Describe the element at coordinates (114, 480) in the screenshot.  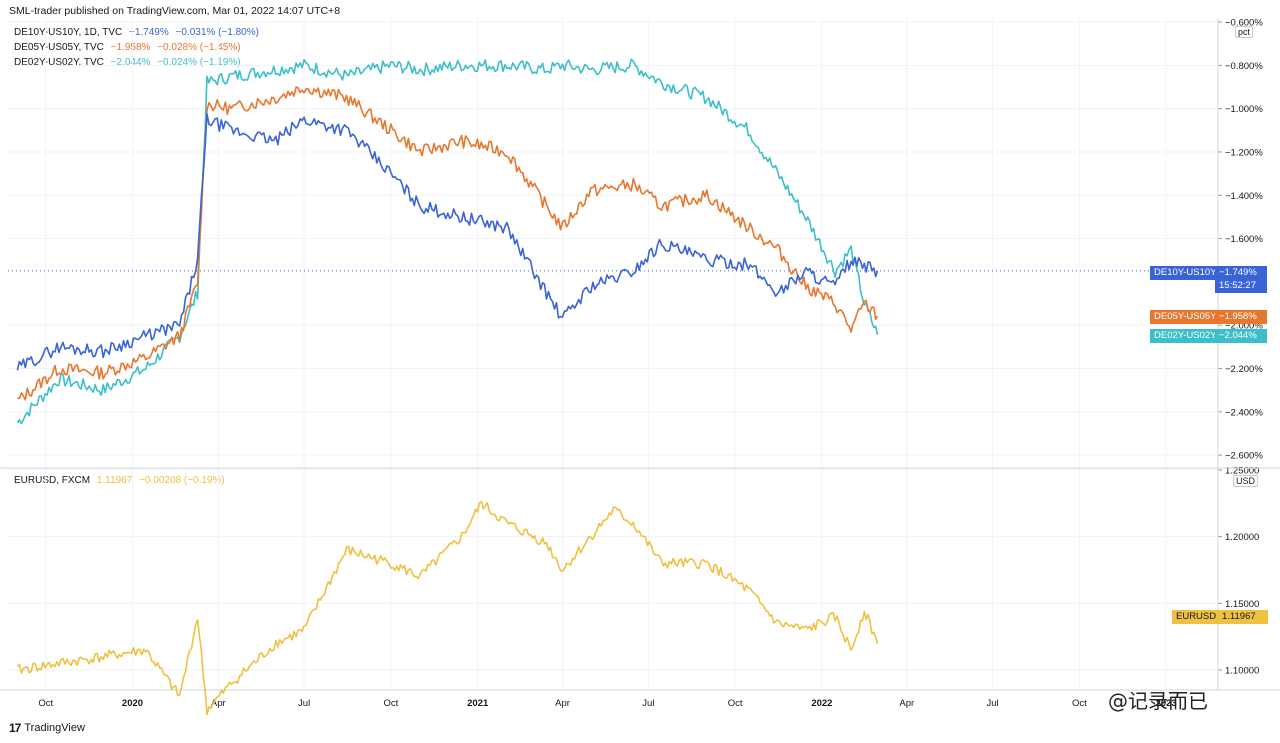
I see `legend-eurusd-value: 1.11967` at that location.